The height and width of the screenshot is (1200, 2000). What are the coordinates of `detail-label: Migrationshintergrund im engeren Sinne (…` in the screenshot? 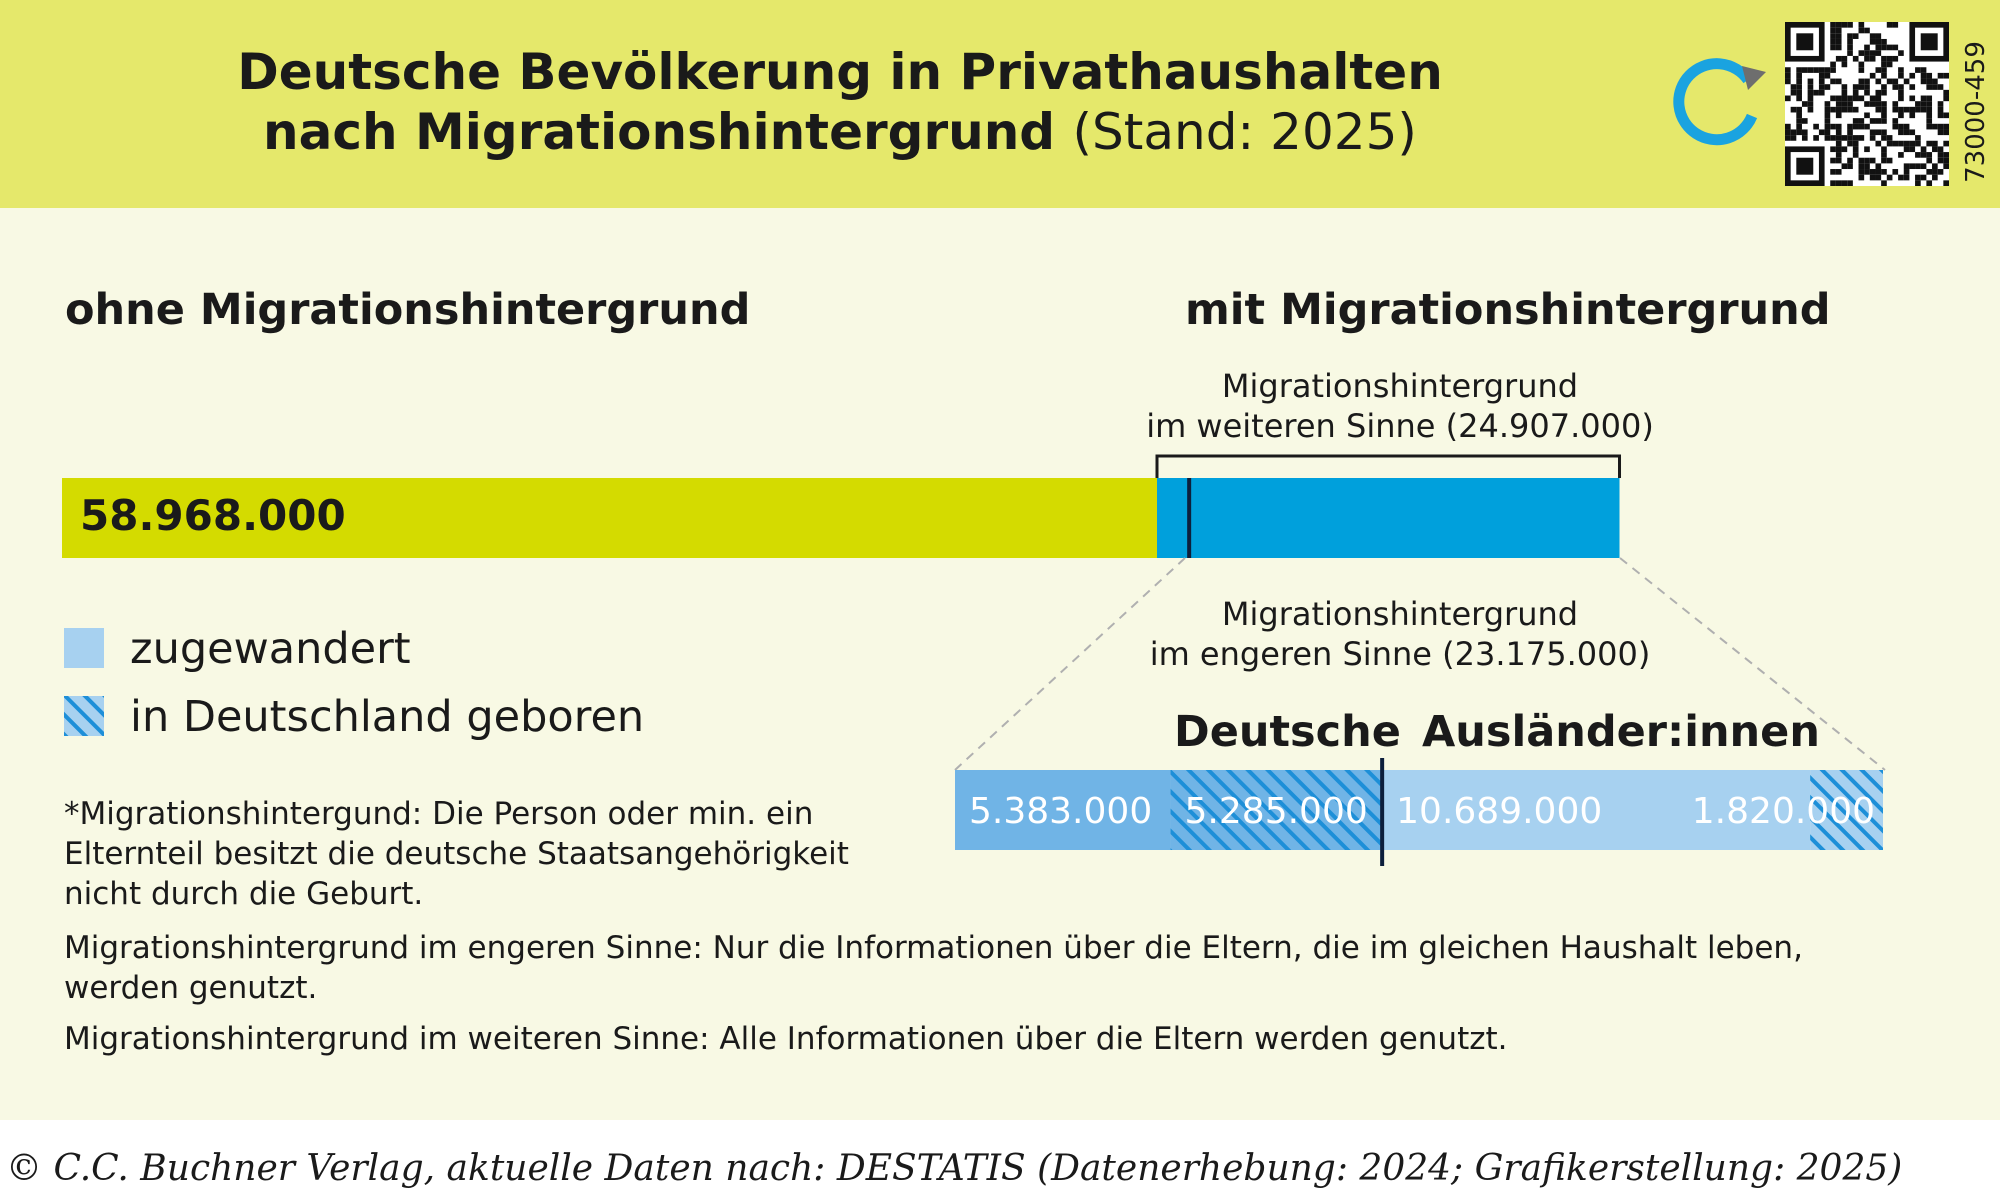 It's located at (1400, 634).